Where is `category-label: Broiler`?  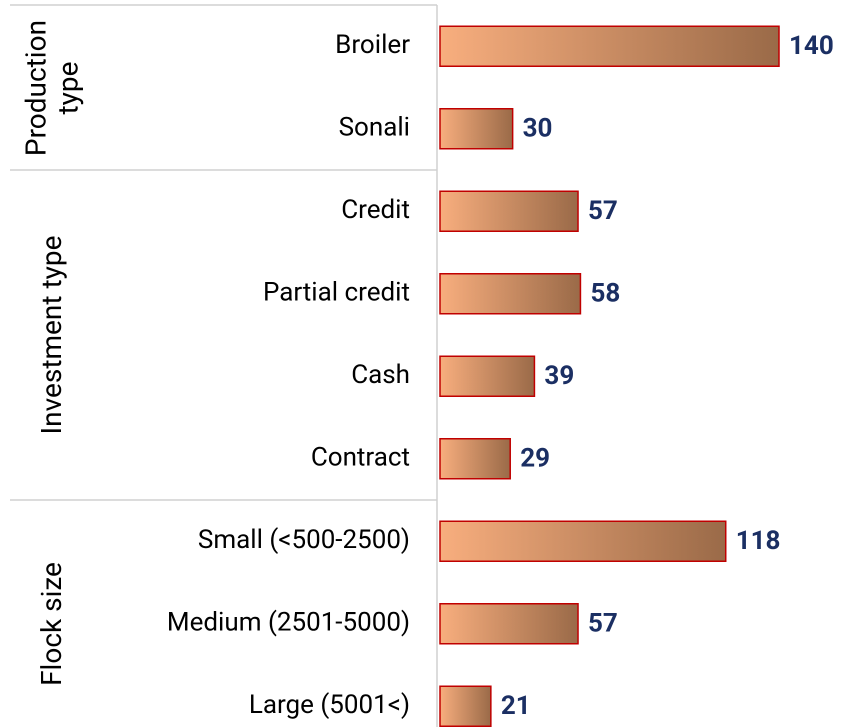
category-label: Broiler is located at coordinates (372, 45).